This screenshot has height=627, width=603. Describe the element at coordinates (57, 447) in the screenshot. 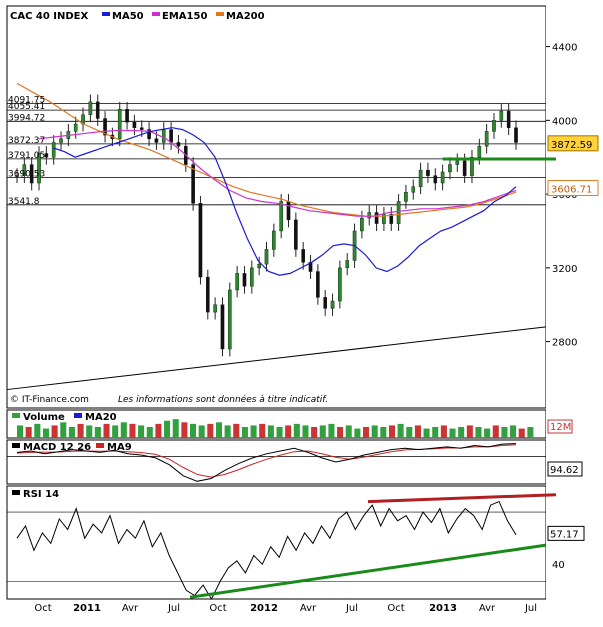

I see `legend-label: MACD 12 26` at that location.